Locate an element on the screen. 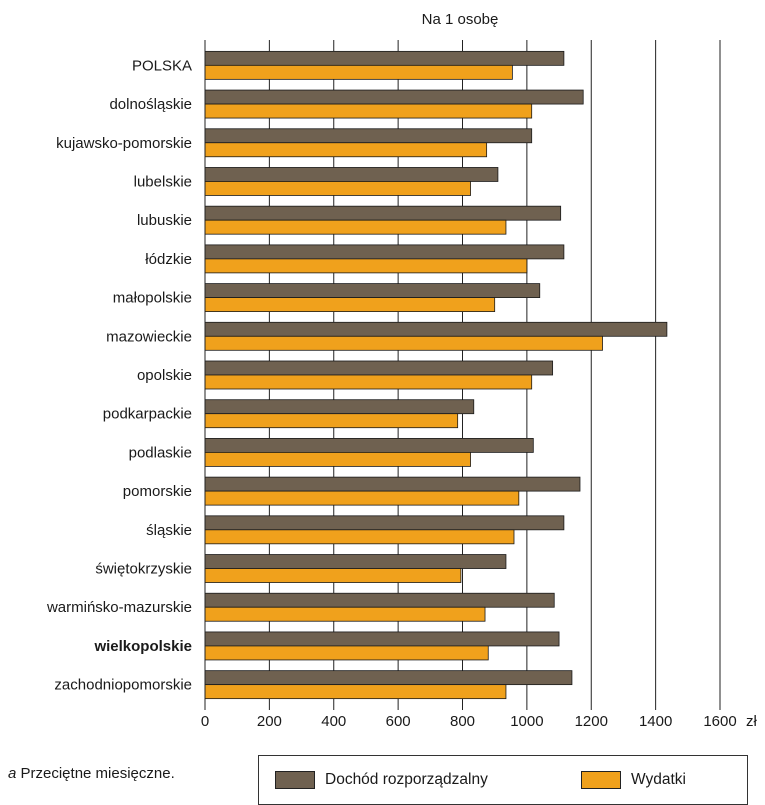  legend-swatch-expenses is located at coordinates (601, 780).